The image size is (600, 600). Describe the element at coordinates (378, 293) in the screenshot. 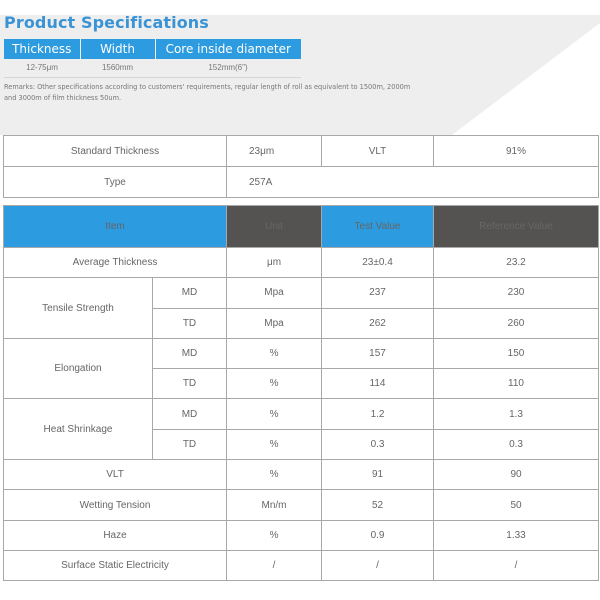

I see `test-value-cell: 237` at that location.